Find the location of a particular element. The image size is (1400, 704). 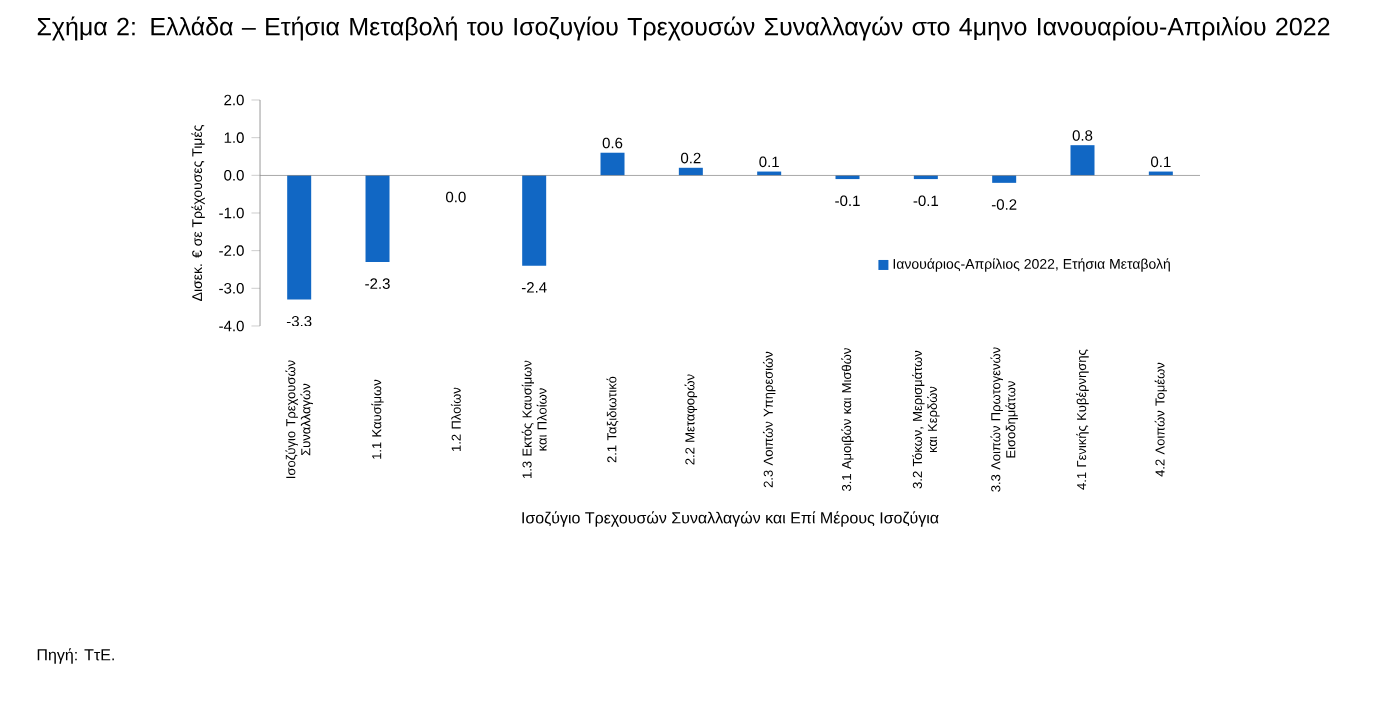

text: Πηγή: ΤτΕ. is located at coordinates (75, 656).